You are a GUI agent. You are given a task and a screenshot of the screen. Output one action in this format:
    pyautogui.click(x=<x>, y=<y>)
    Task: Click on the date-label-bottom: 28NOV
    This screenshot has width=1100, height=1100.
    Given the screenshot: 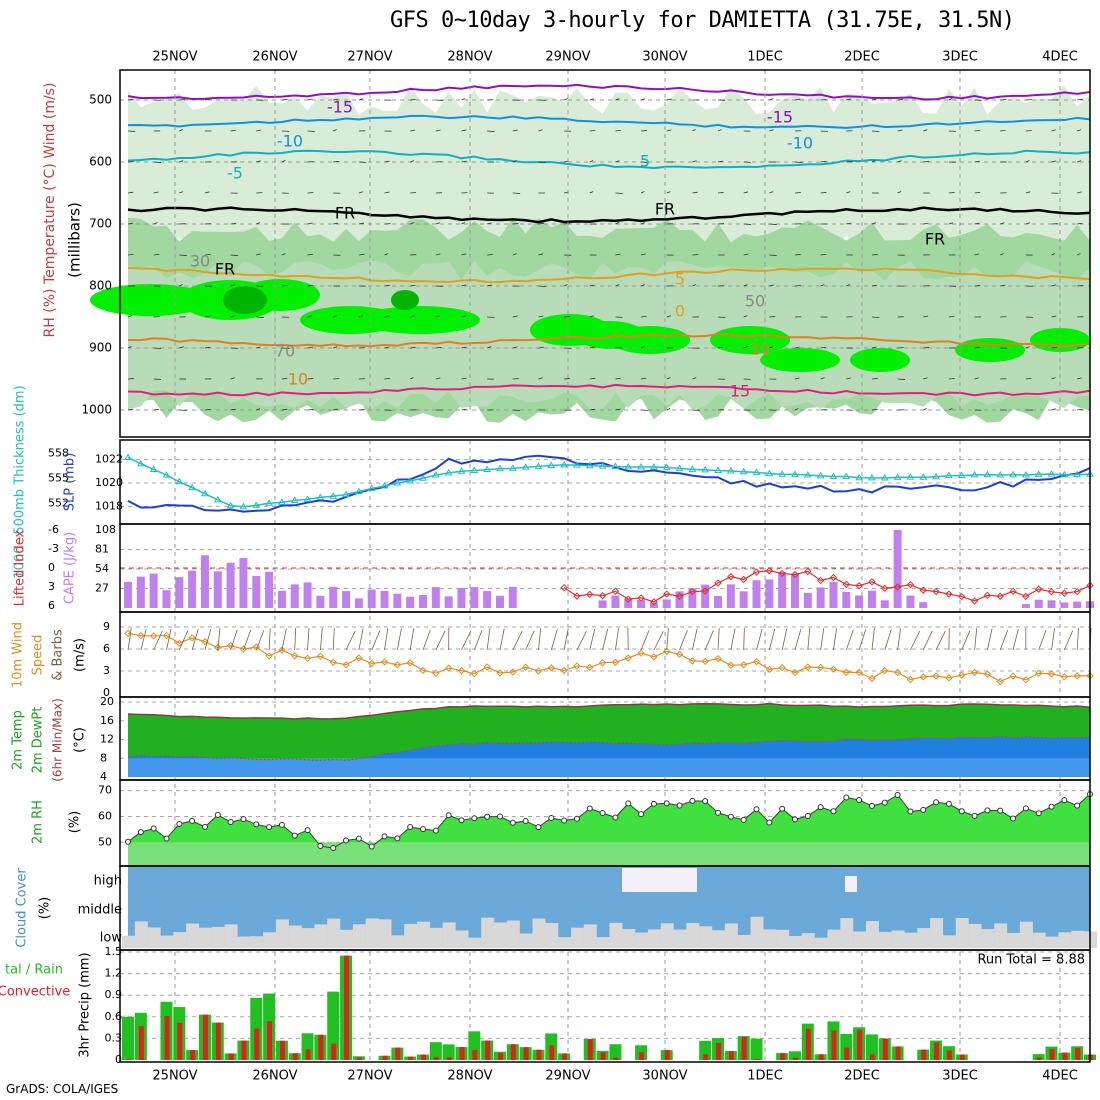 What is the action you would take?
    pyautogui.click(x=469, y=1076)
    